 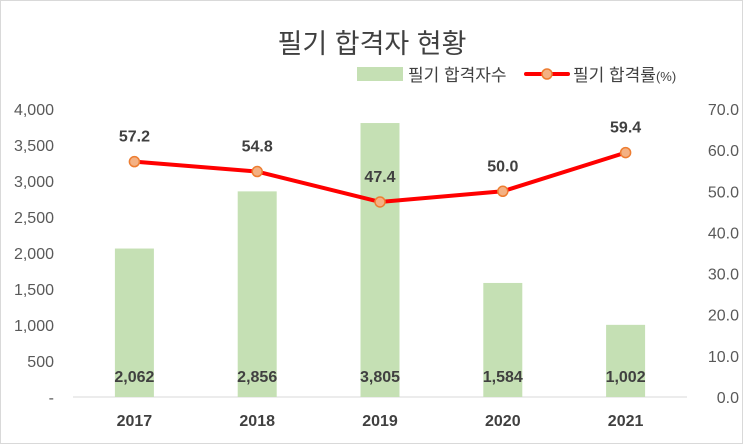 I want to click on y-right-tick-label: 40.0, so click(x=723, y=233).